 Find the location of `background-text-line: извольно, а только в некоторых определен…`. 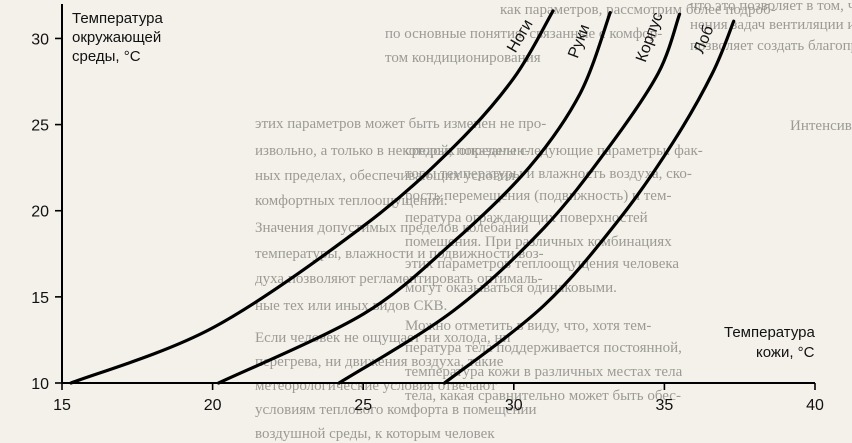

background-text-line: извольно, а только в некоторых определен… is located at coordinates (392, 151).